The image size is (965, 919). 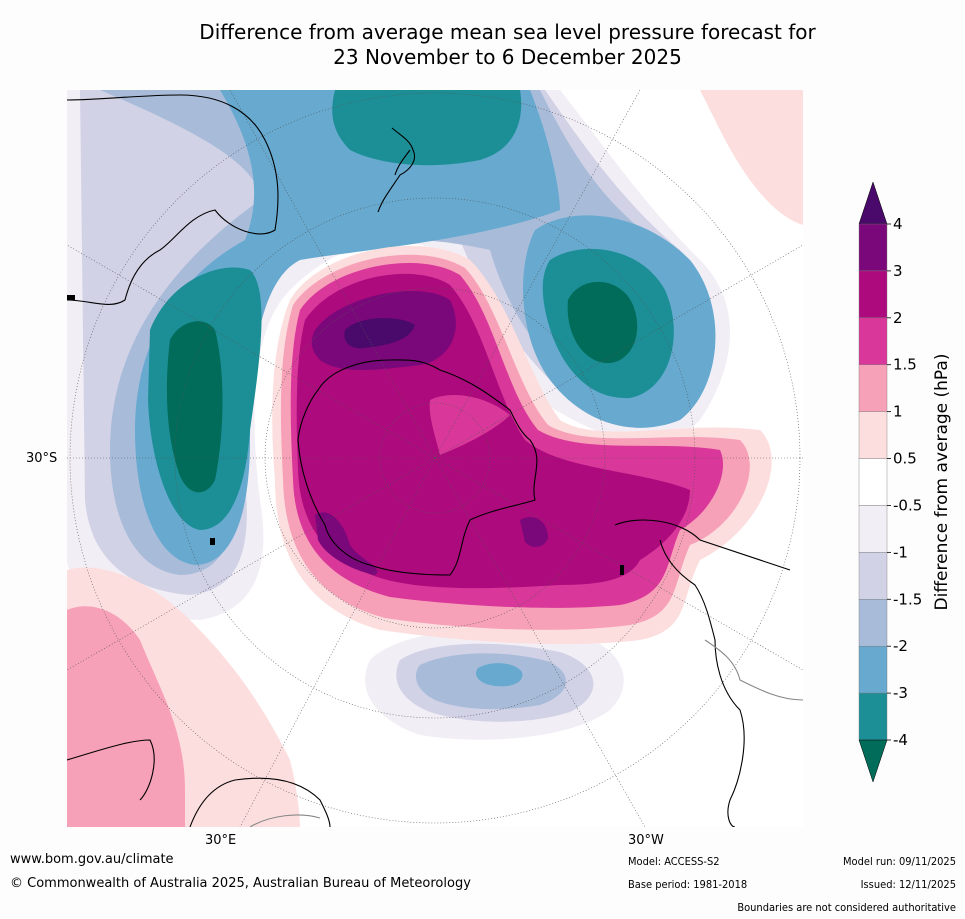 What do you see at coordinates (183, 697) in the screenshot?
I see `anomaly-high-africa` at bounding box center [183, 697].